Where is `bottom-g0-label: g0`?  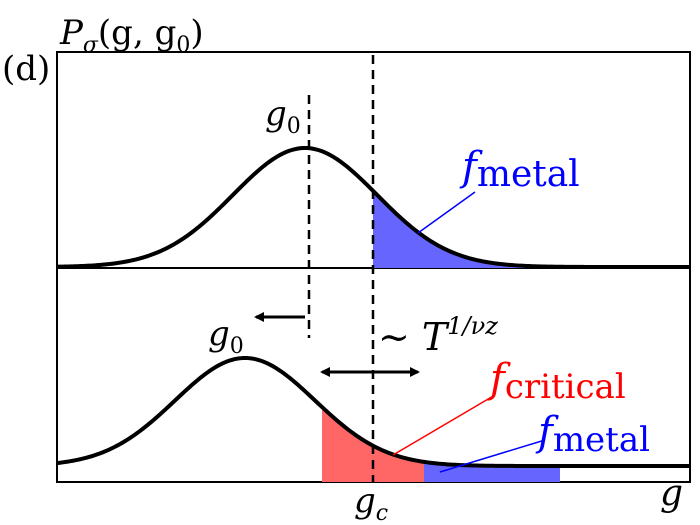
bottom-g0-label: g0 is located at coordinates (226, 336).